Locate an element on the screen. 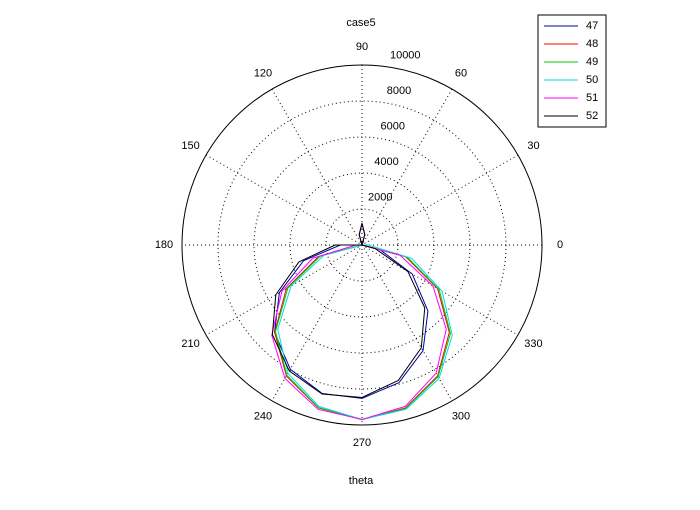 The width and height of the screenshot is (700, 510). r-tick-label: 6000 is located at coordinates (393, 127).